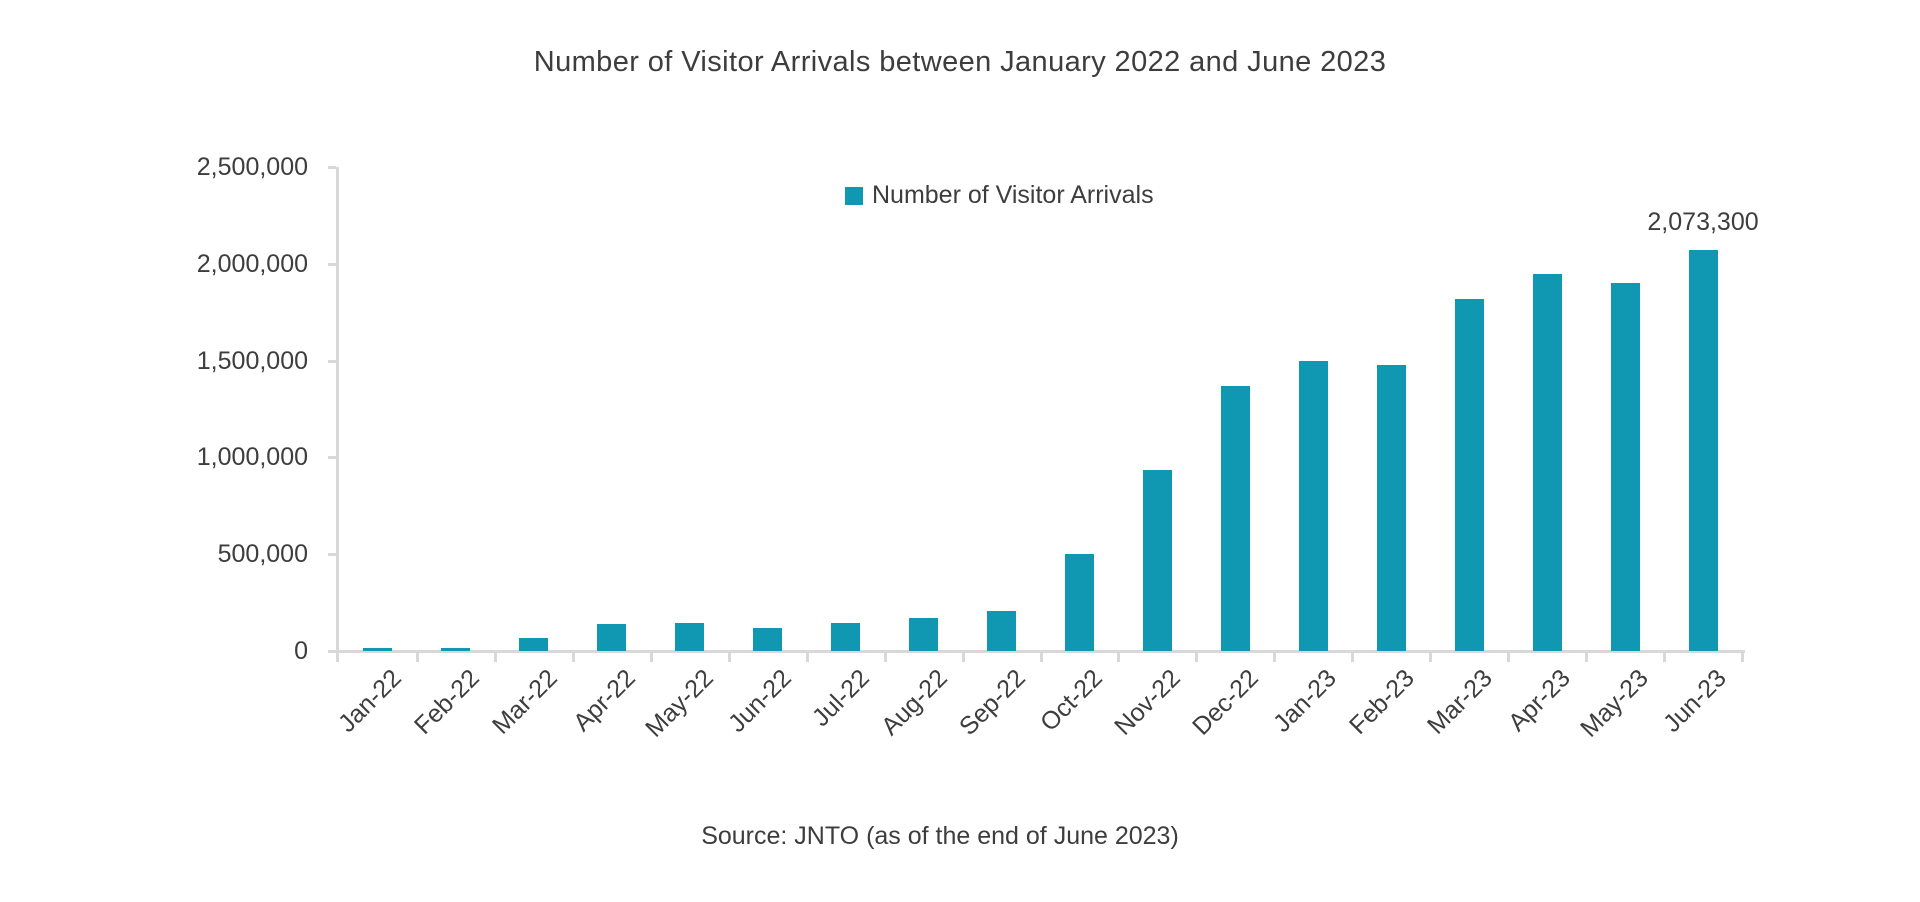  What do you see at coordinates (1703, 221) in the screenshot?
I see `jun-23-value-label: 2,073,300` at bounding box center [1703, 221].